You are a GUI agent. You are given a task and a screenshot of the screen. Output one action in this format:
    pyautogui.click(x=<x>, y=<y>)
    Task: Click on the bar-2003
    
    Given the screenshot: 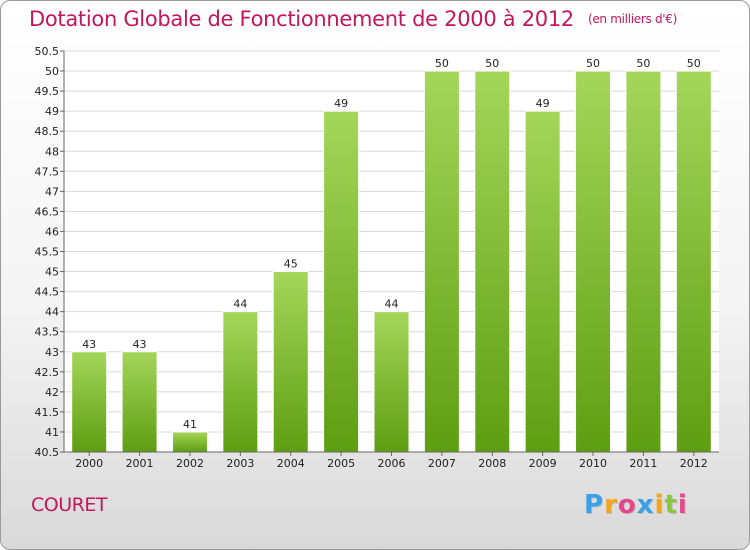 What is the action you would take?
    pyautogui.click(x=240, y=382)
    